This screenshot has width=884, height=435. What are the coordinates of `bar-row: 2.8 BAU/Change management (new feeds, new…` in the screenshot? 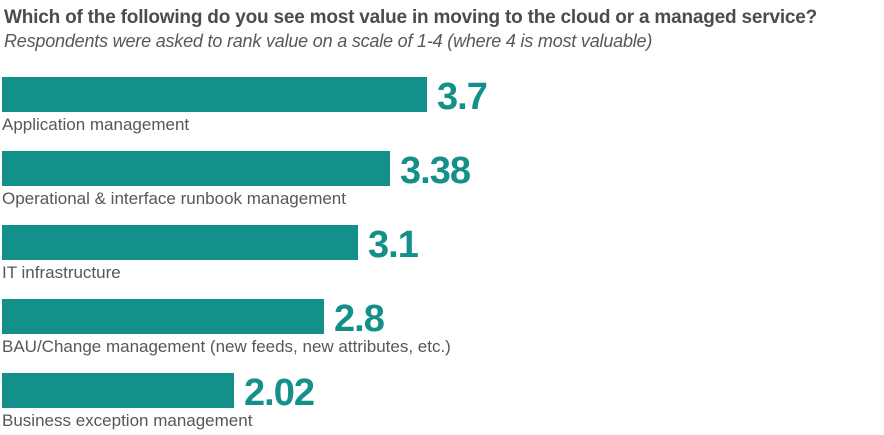 It's located at (441, 328).